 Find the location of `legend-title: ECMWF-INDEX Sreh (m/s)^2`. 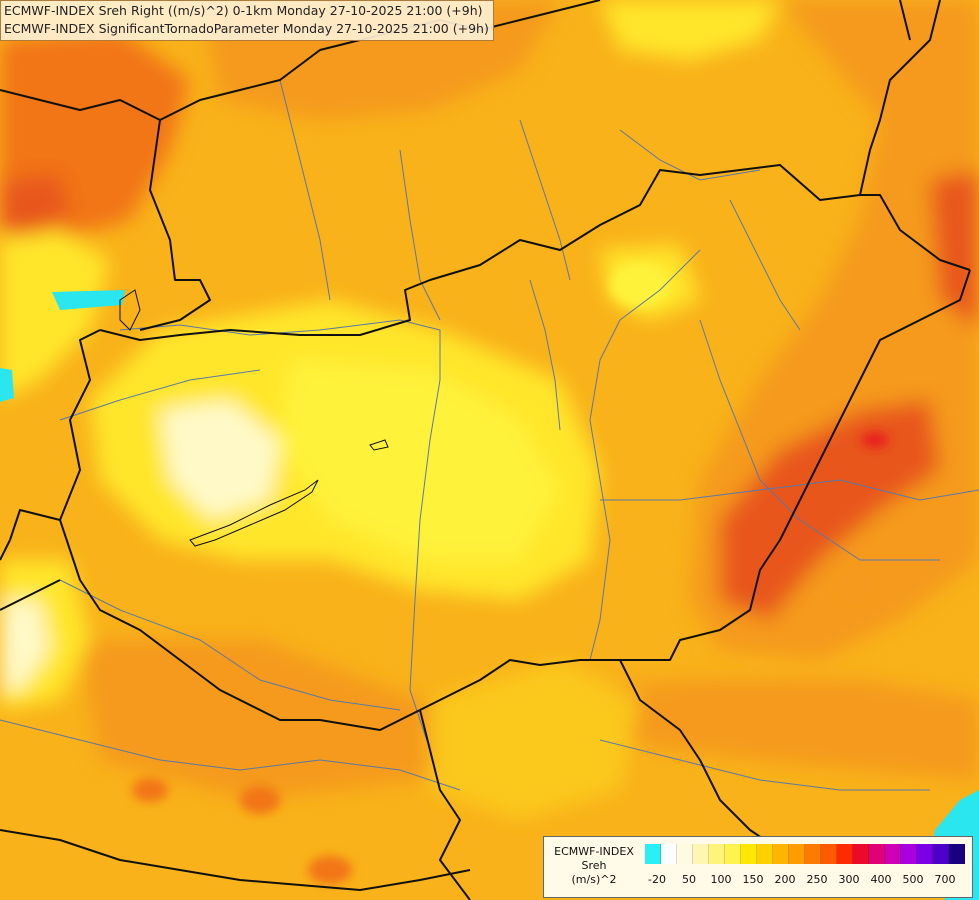

legend-title: ECMWF-INDEX Sreh (m/s)^2 is located at coordinates (594, 866).